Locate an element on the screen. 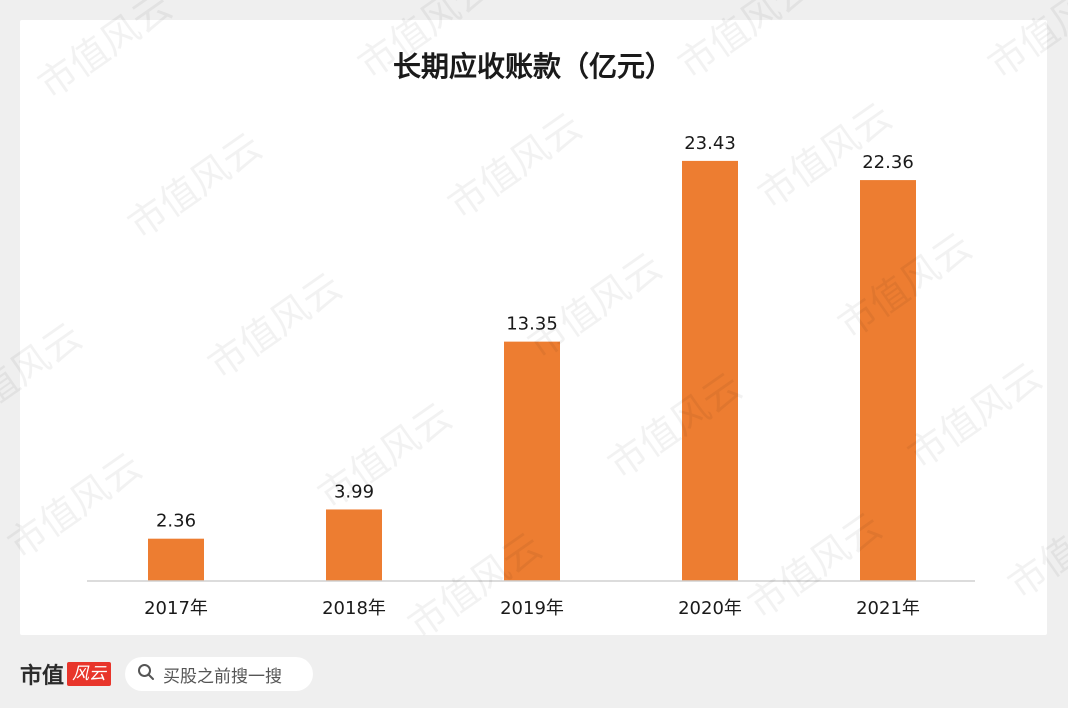 Image resolution: width=1068 pixels, height=708 pixels. search-icon is located at coordinates (146, 674).